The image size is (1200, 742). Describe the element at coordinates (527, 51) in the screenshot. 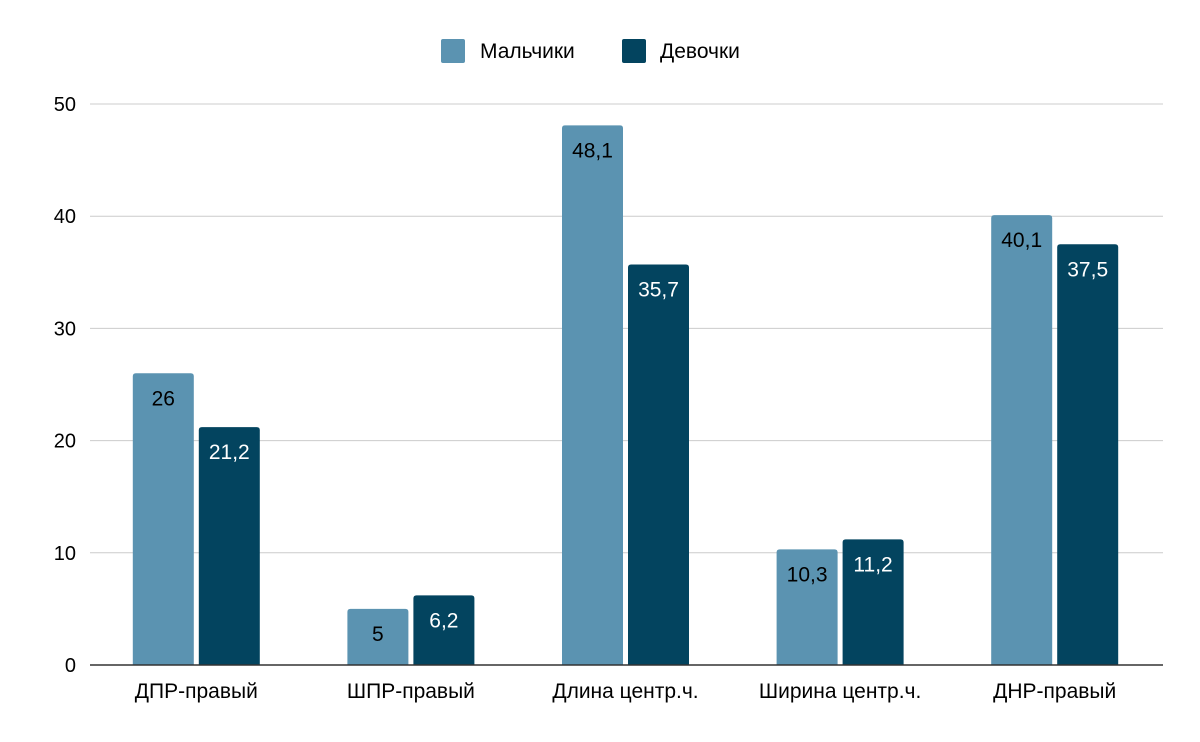

I see `legend-label: Мальчики` at that location.